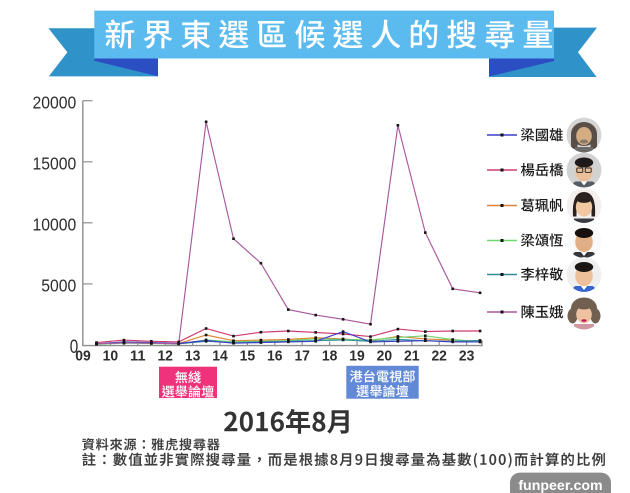  What do you see at coordinates (385, 356) in the screenshot?
I see `svg-text: 20` at bounding box center [385, 356].